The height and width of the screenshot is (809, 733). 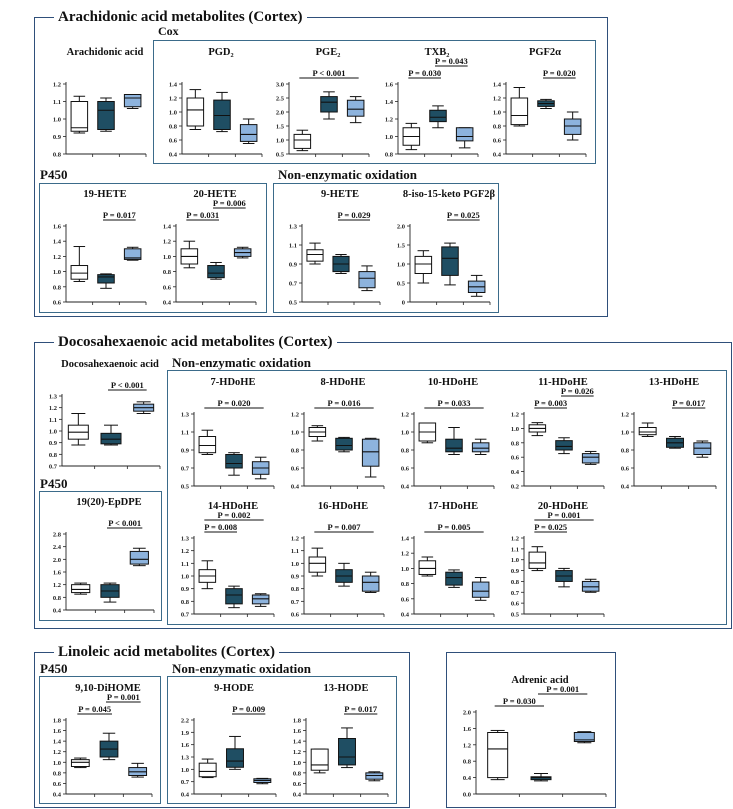 I want to click on la-p450-group, so click(x=100, y=740).